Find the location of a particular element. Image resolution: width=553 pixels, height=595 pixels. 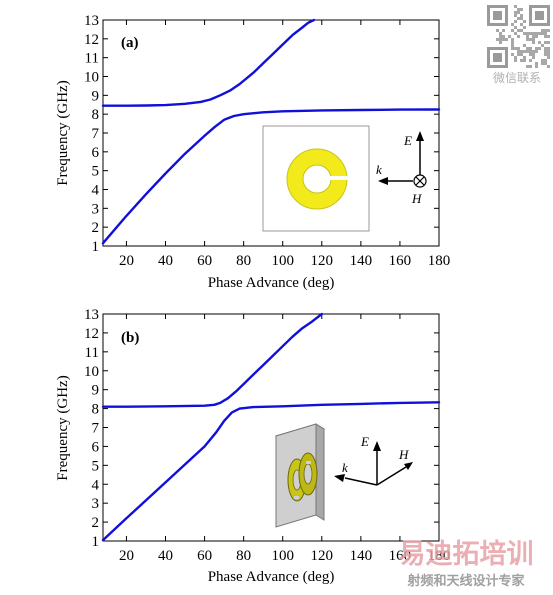

panel-a-xtick-label: 40 is located at coordinates (165, 261).